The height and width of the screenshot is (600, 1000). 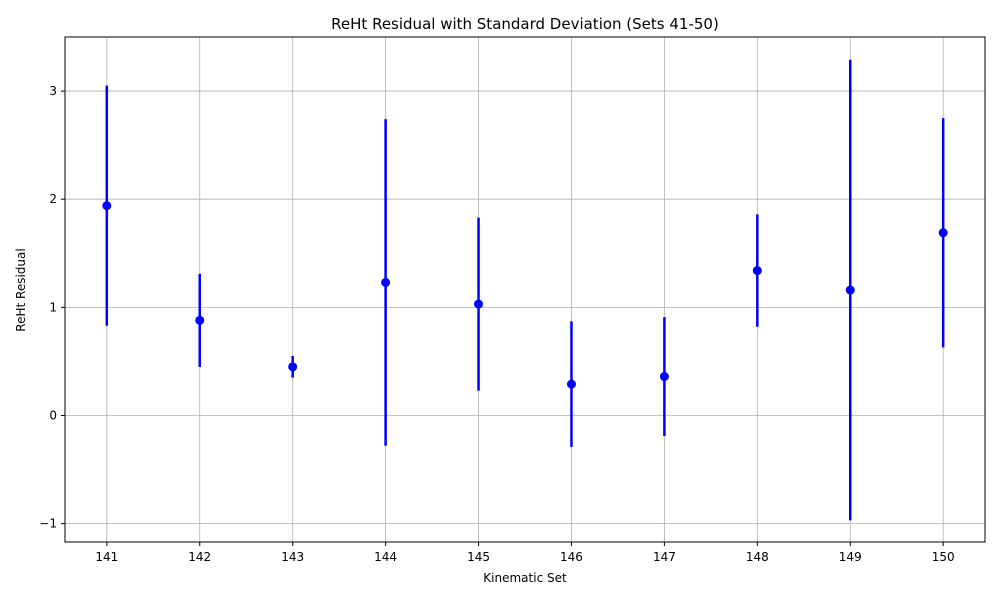 I want to click on x-tick-label: 150, so click(x=943, y=557).